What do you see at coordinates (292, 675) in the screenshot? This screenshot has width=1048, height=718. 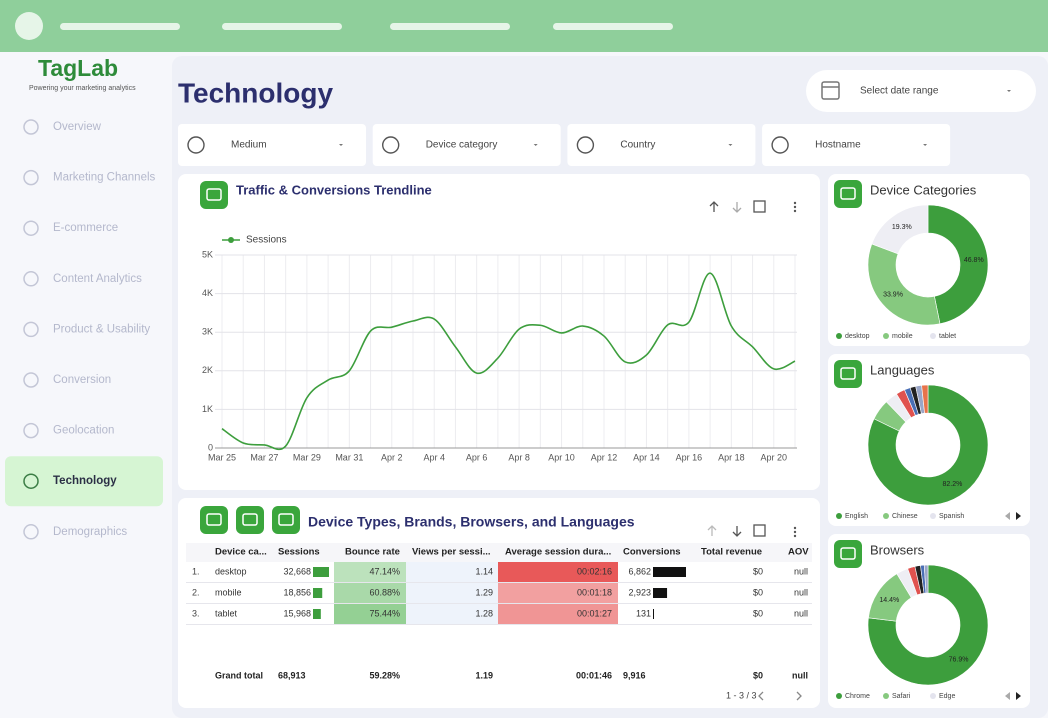 I see `total-cell: 68,913` at bounding box center [292, 675].